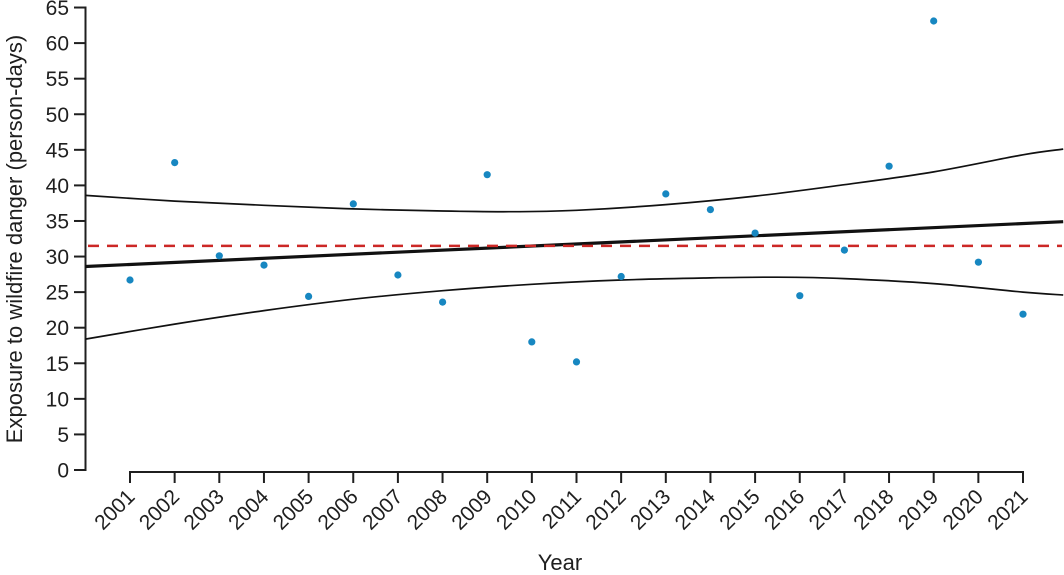 This screenshot has height=575, width=1064. What do you see at coordinates (57, 257) in the screenshot?
I see `y-tick-label: 30` at bounding box center [57, 257].